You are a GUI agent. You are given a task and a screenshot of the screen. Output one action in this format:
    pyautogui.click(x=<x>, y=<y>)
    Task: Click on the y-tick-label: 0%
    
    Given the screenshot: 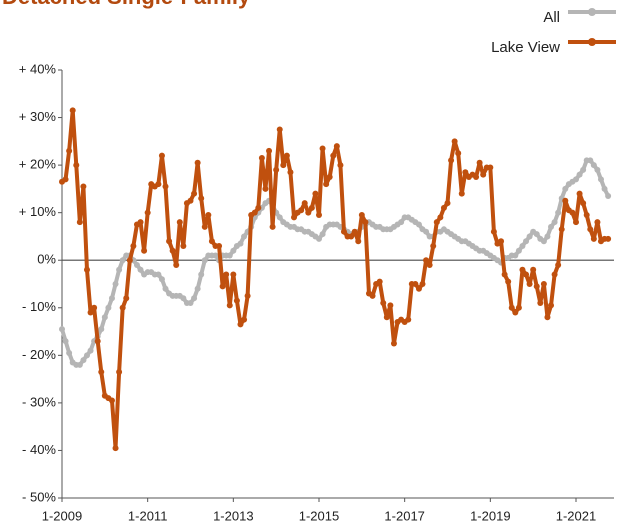 What is the action you would take?
    pyautogui.click(x=46, y=259)
    